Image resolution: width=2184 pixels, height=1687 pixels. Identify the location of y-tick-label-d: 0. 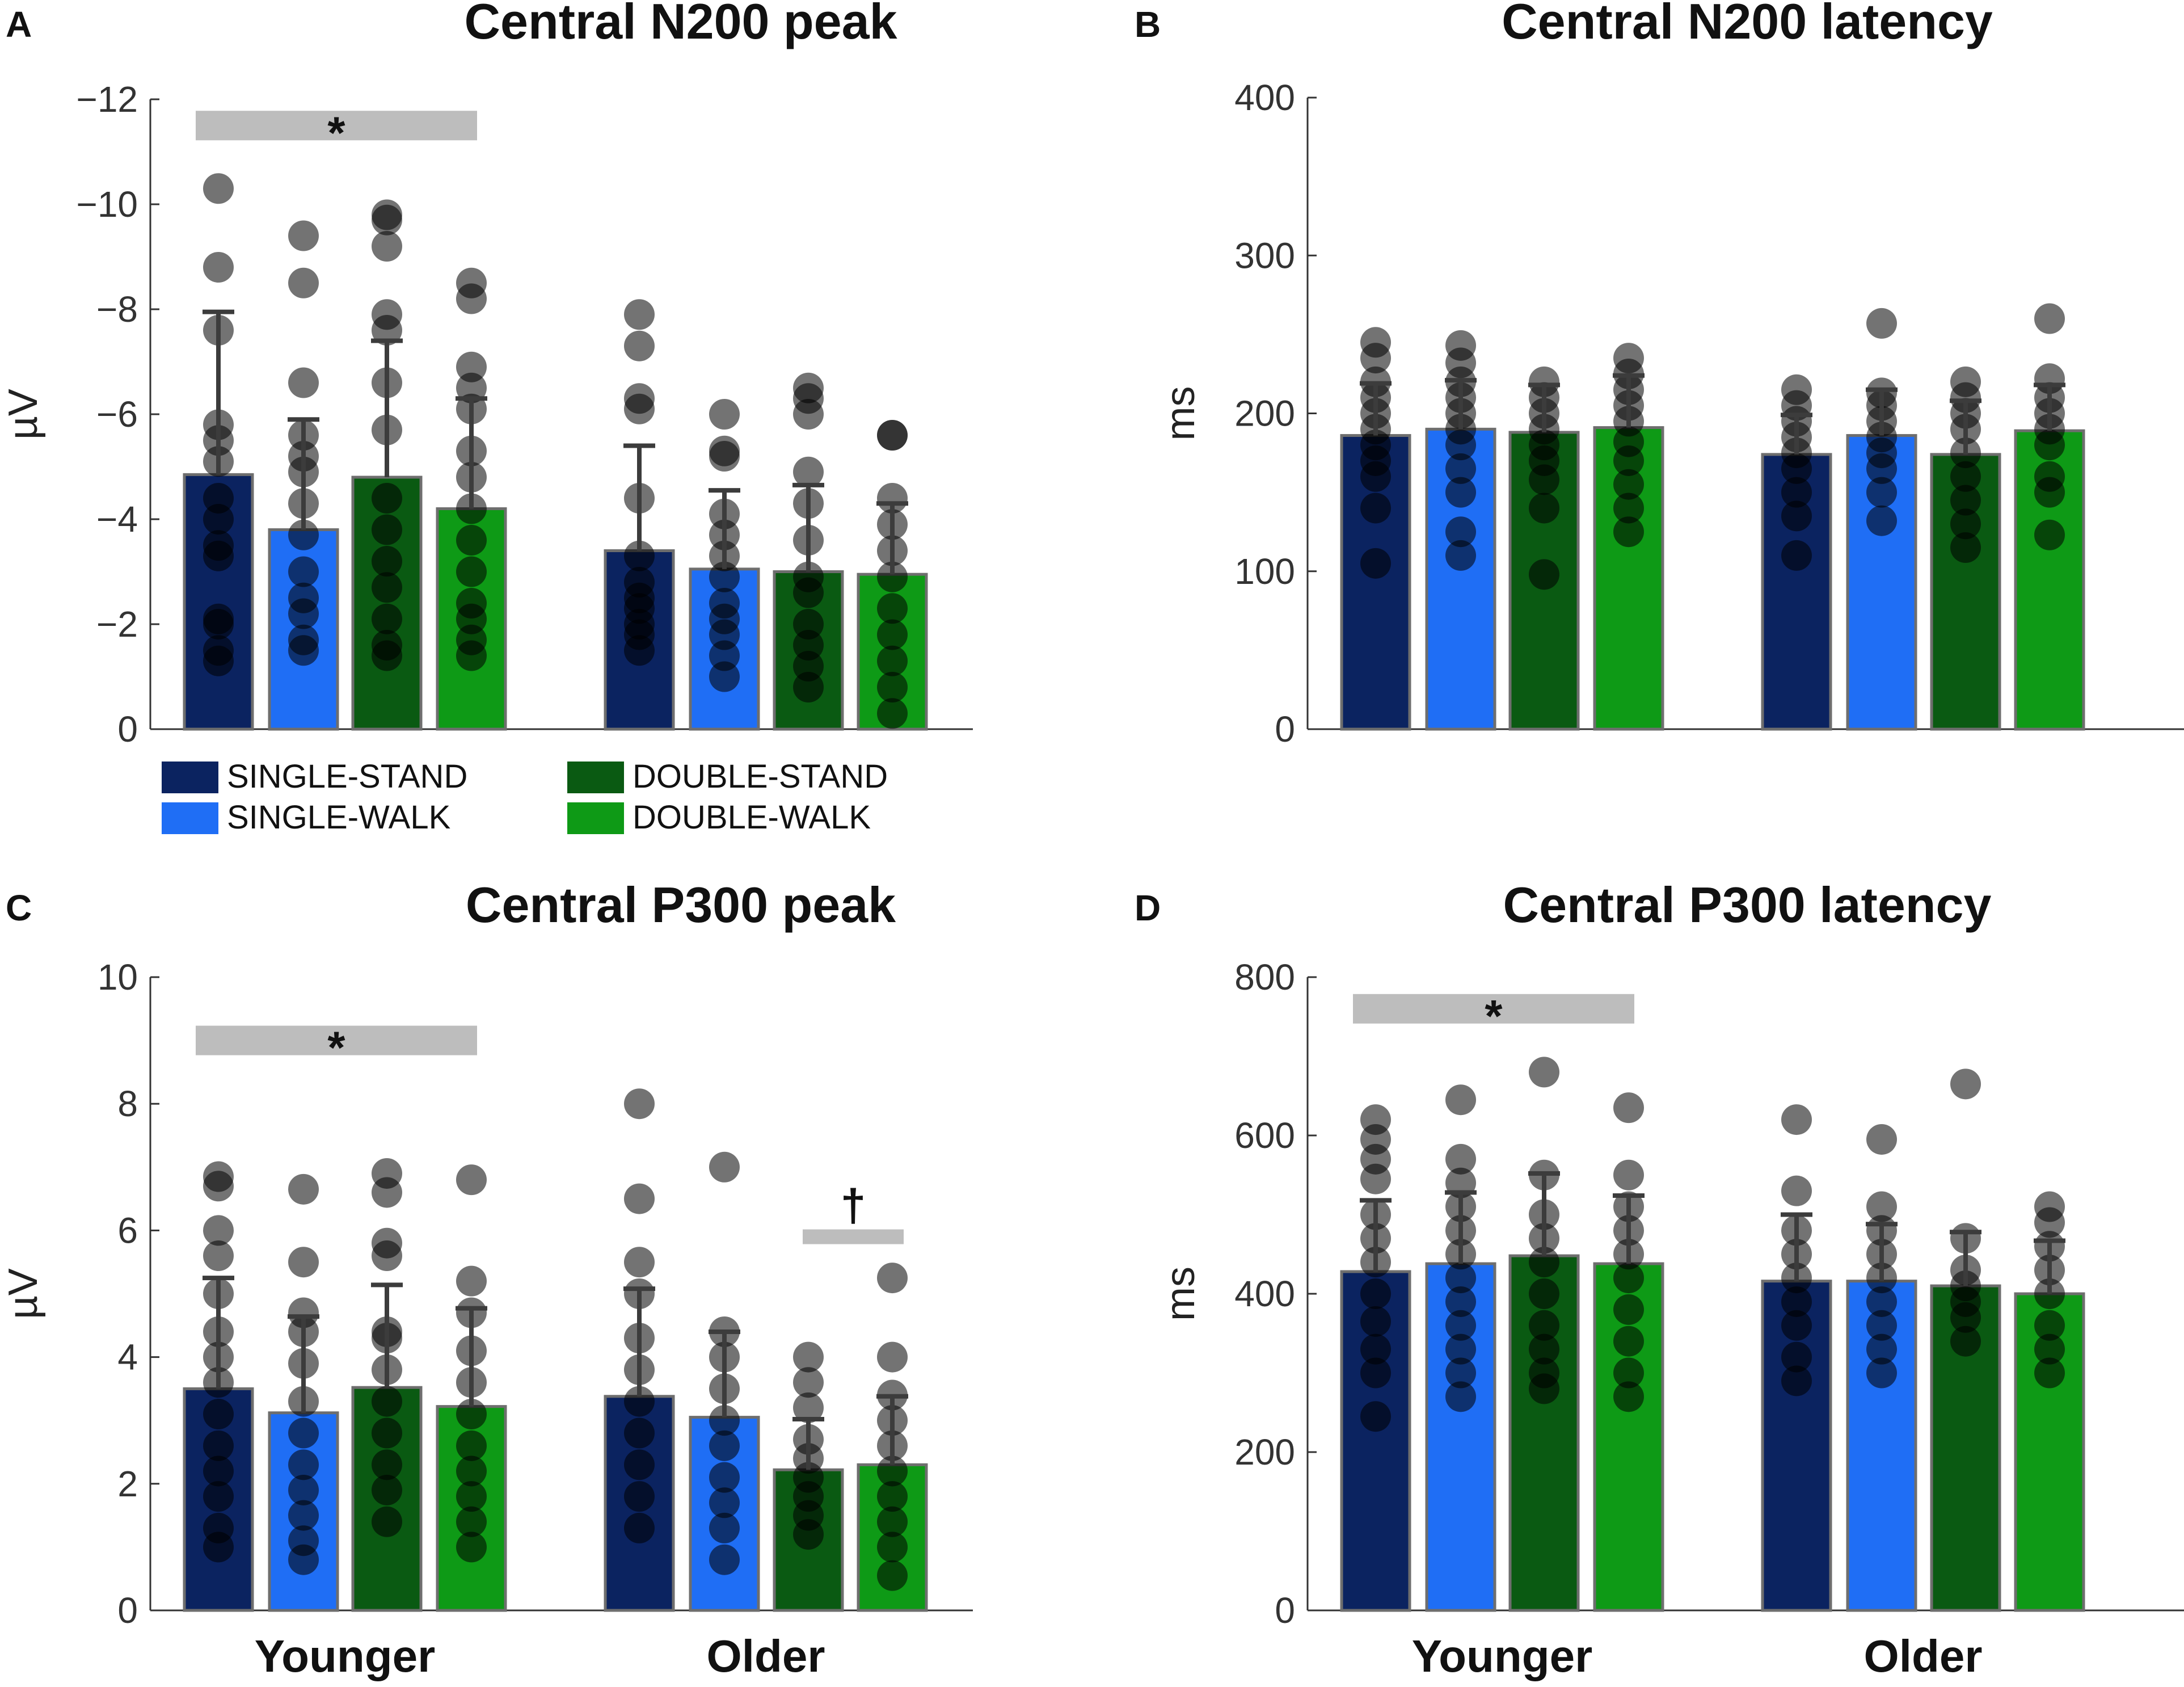
(1285, 1610).